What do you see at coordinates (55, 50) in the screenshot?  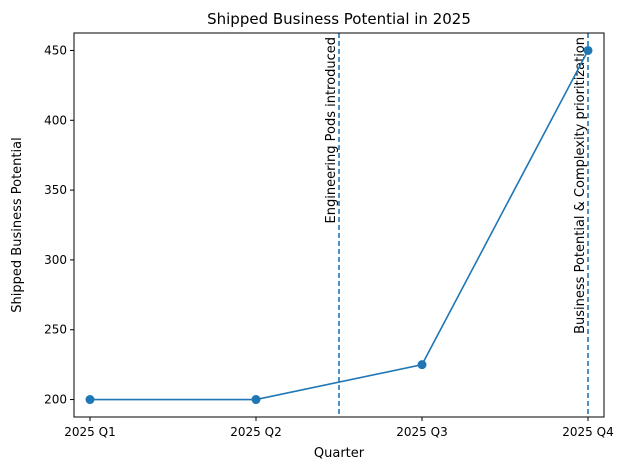 I see `y-tick-label: 450` at bounding box center [55, 50].